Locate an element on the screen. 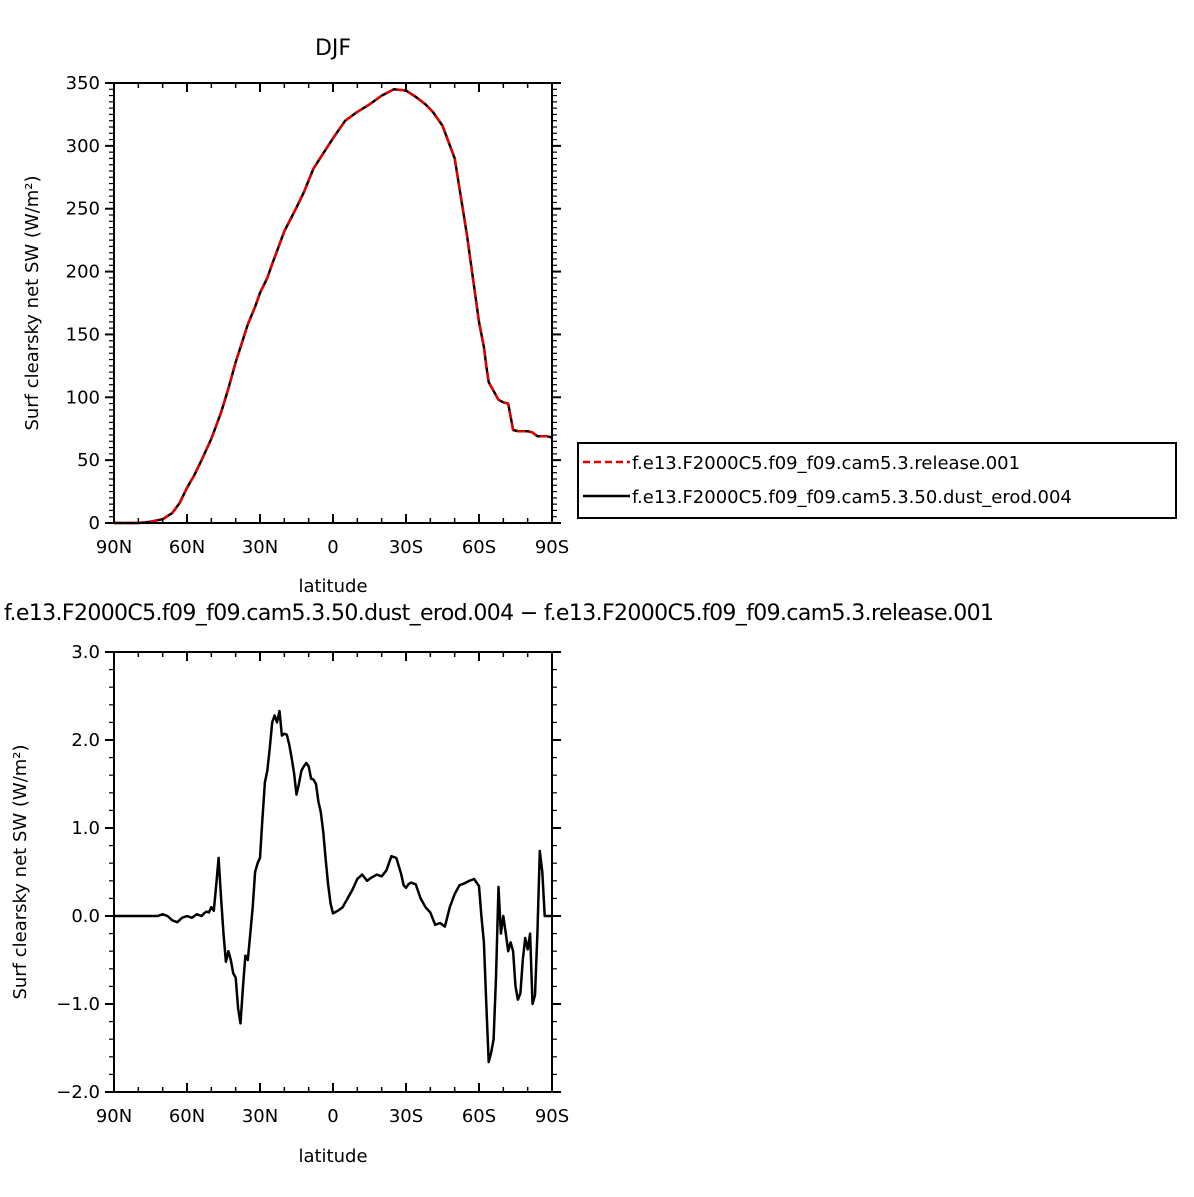  y-tick-label: 50 is located at coordinates (88, 460).